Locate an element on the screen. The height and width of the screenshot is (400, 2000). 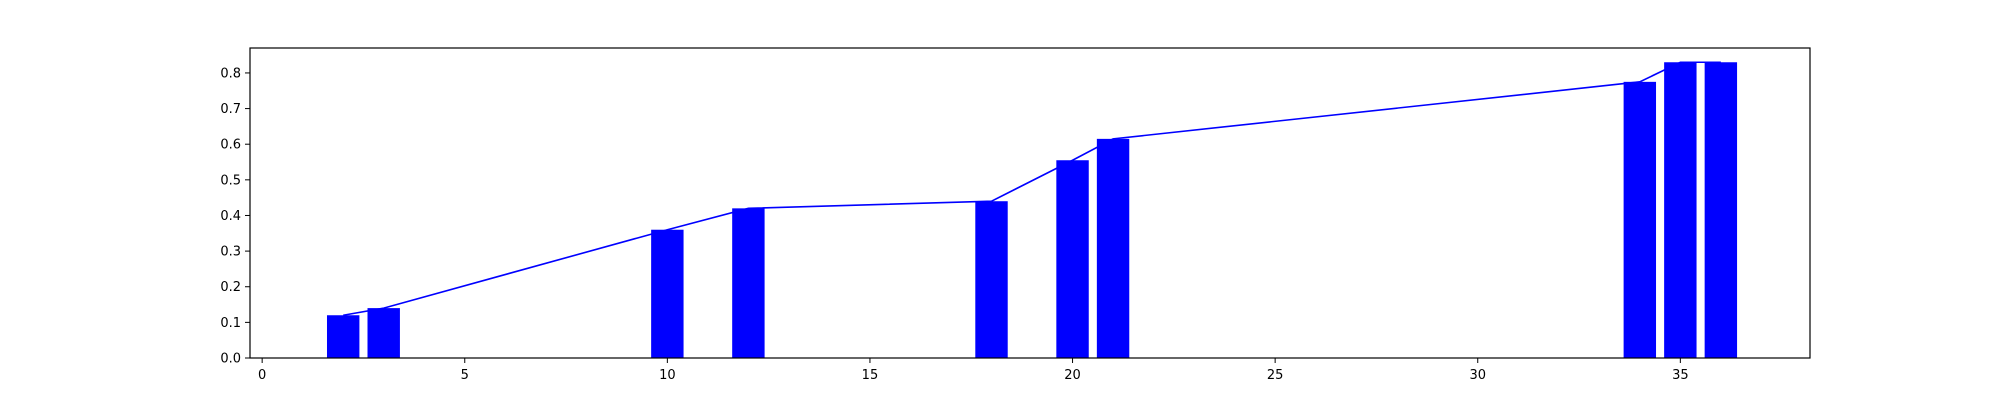
y-tick-label: 0.2 is located at coordinates (230, 287).